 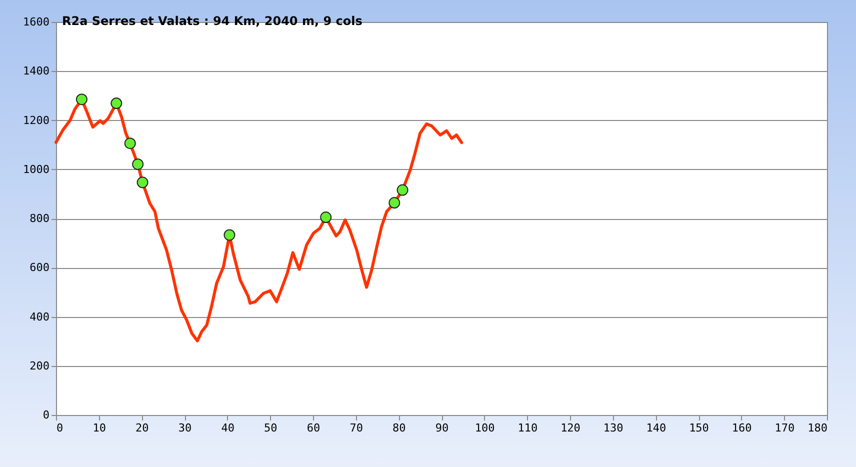 I want to click on x-tick-label: 60, so click(x=313, y=428).